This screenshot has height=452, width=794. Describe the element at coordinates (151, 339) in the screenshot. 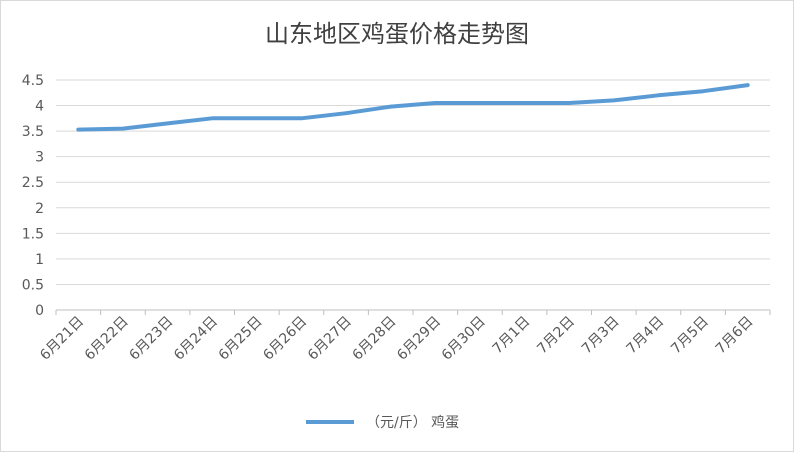

I see `x-tick-label: 6月23日` at that location.